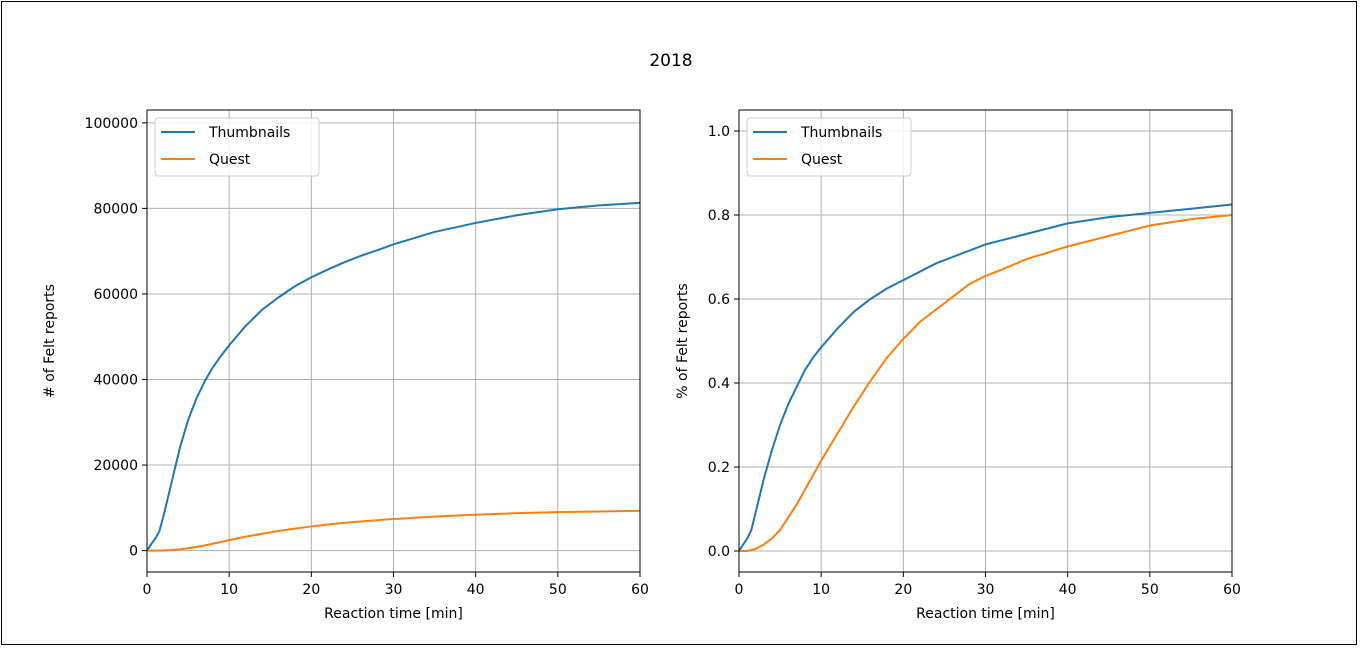 This screenshot has height=652, width=1360. Describe the element at coordinates (719, 552) in the screenshot. I see `y-tick-label: 0.0` at that location.